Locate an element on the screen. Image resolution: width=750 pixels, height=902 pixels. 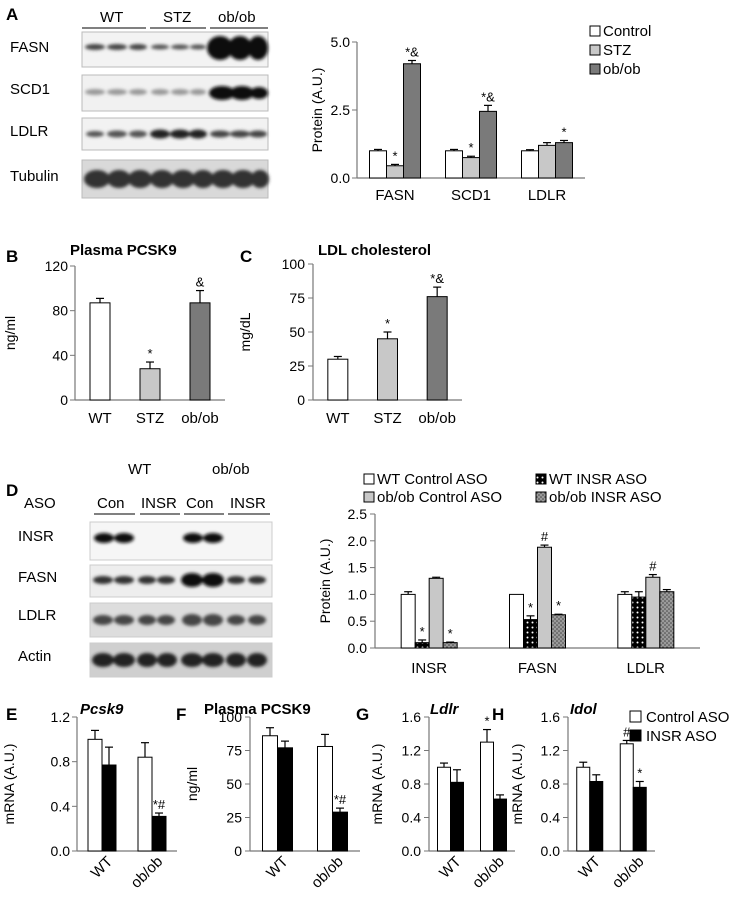
y-tick-label: 0.4 is located at coordinates (551, 818).